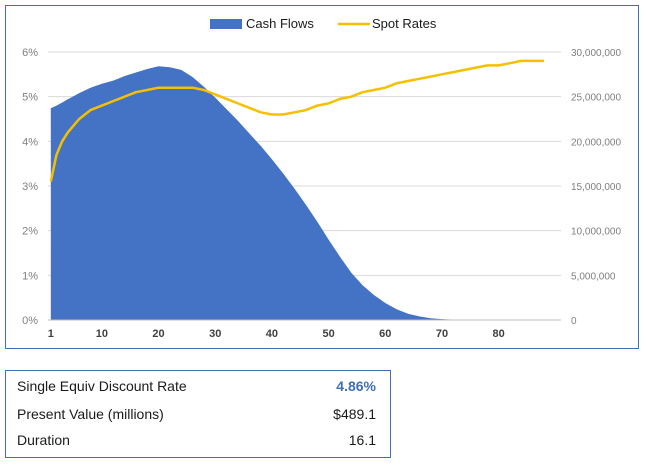 The width and height of the screenshot is (646, 466). Describe the element at coordinates (51, 334) in the screenshot. I see `x-tick-label: 1` at that location.